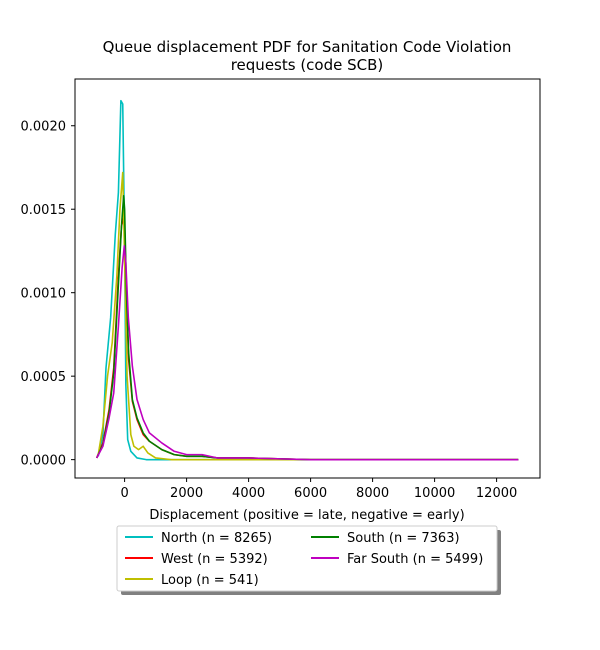  What do you see at coordinates (307, 65) in the screenshot?
I see `chart-title-line-2: requests (code SCB)` at bounding box center [307, 65].